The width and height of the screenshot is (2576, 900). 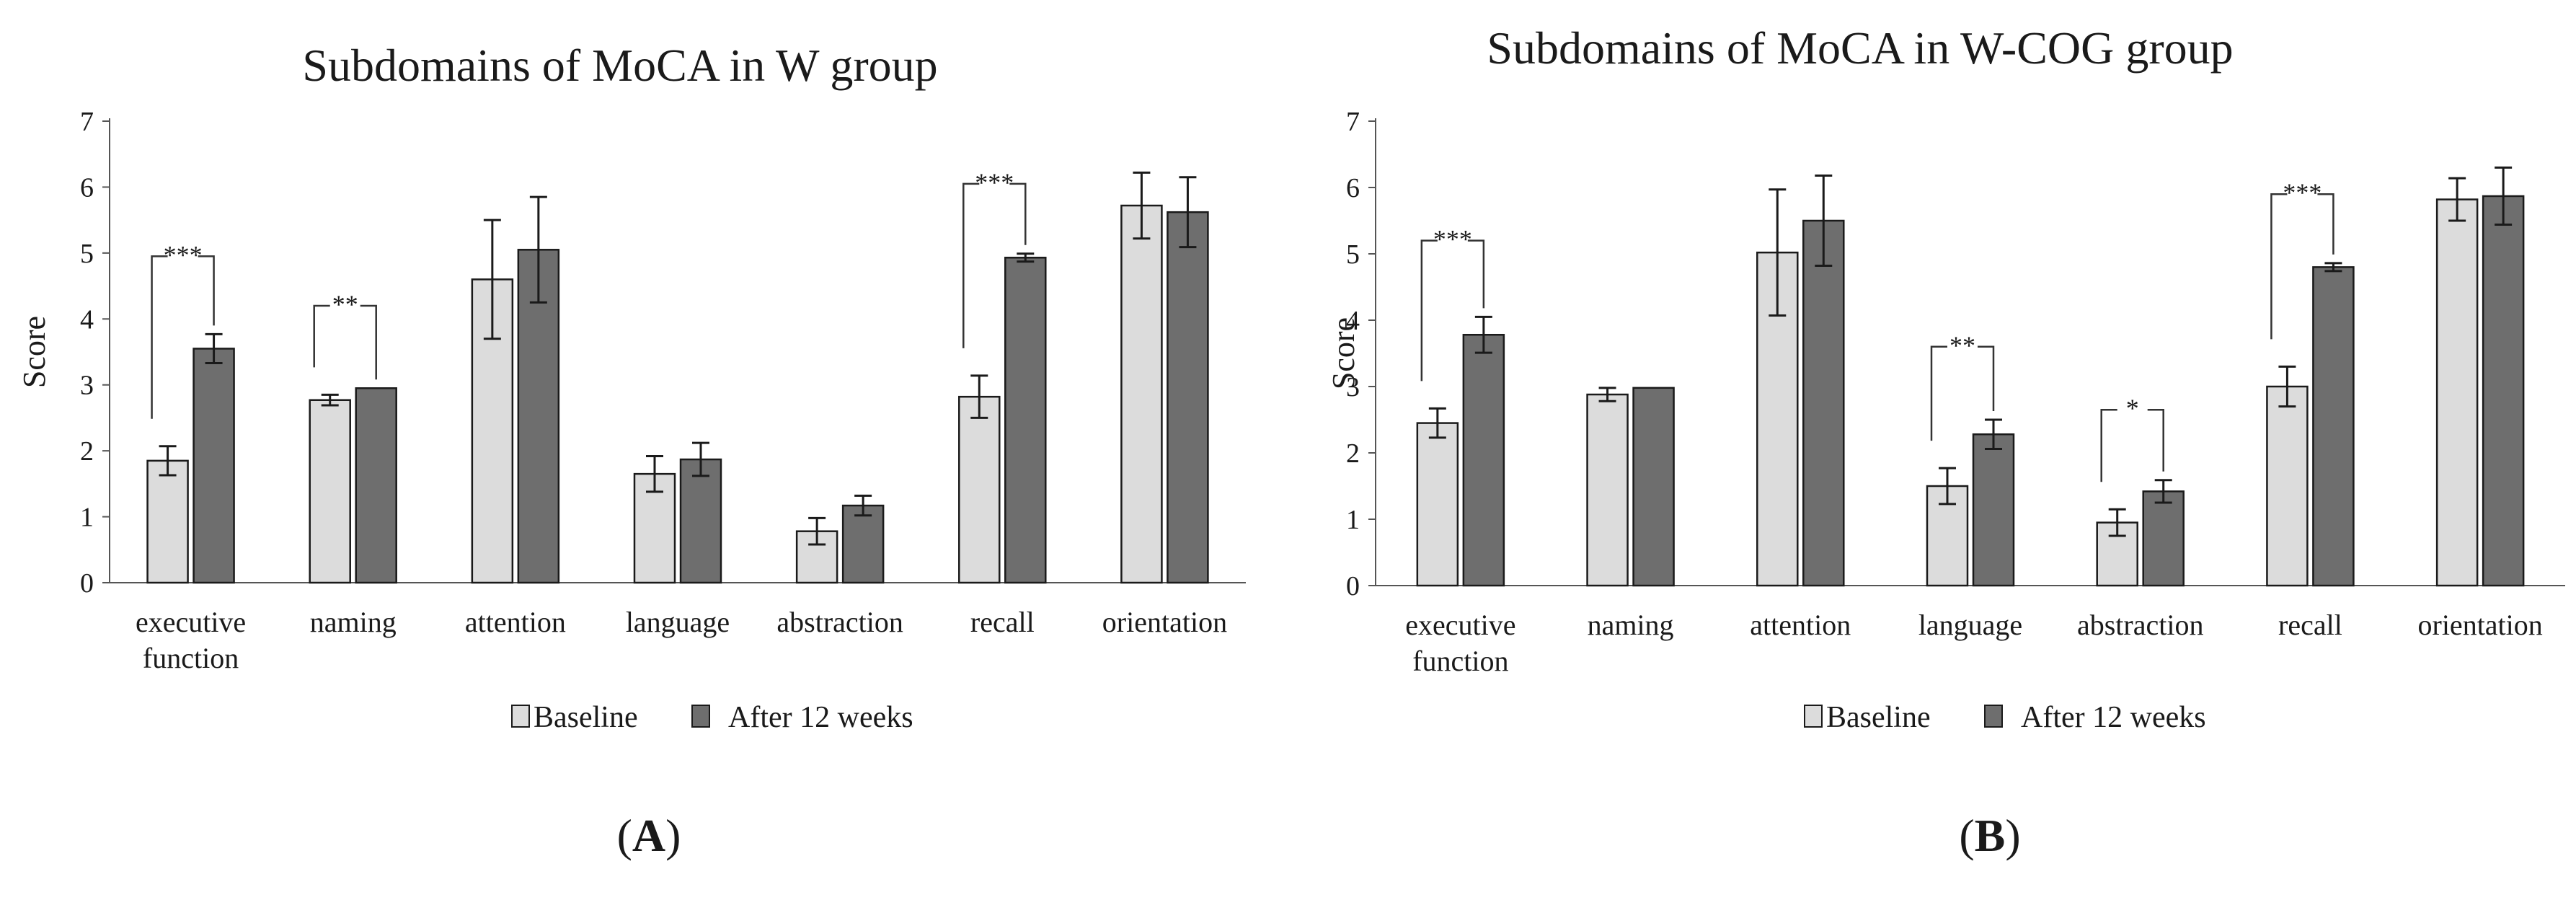 I want to click on panel-label: (A), so click(x=649, y=835).